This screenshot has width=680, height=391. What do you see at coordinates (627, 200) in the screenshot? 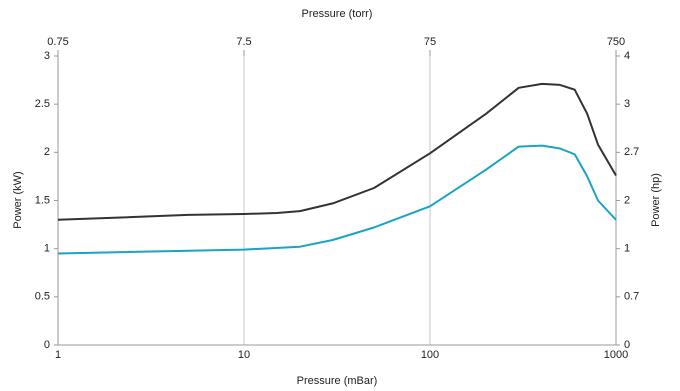
I see `y2-tick-label: 2` at bounding box center [627, 200].